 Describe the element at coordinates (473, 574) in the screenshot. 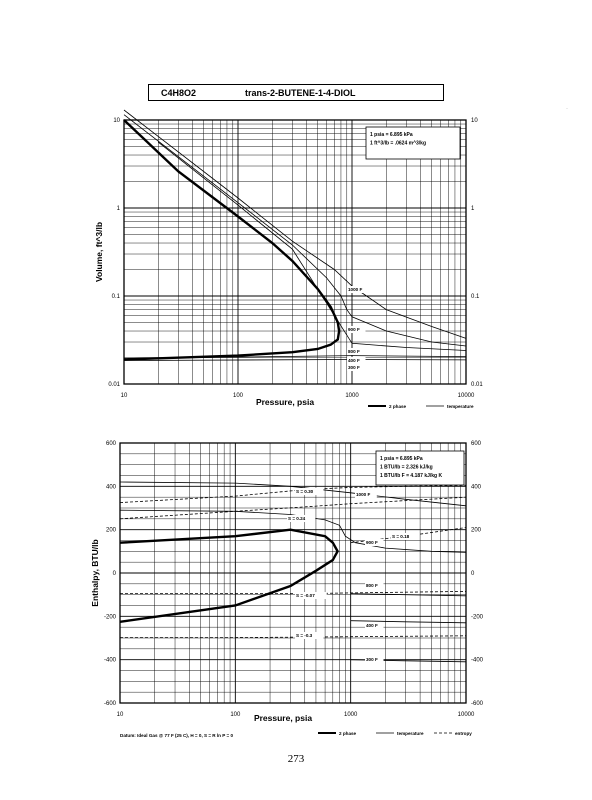

I see `y-tick-label-right: 0` at that location.